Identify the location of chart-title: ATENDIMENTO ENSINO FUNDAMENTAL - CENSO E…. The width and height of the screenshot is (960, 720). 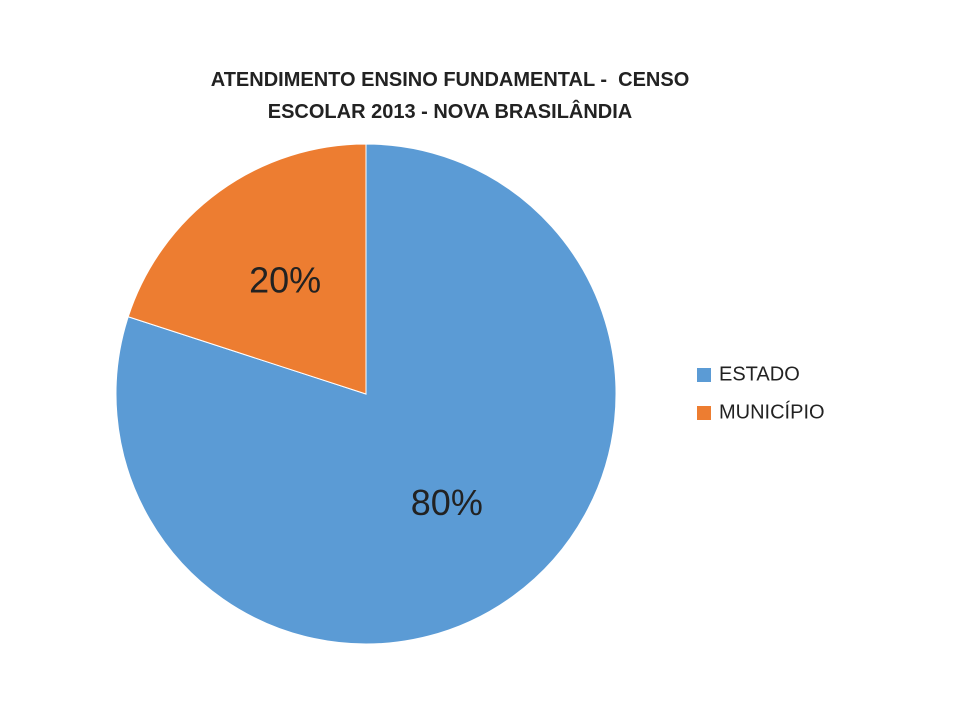
(452, 96).